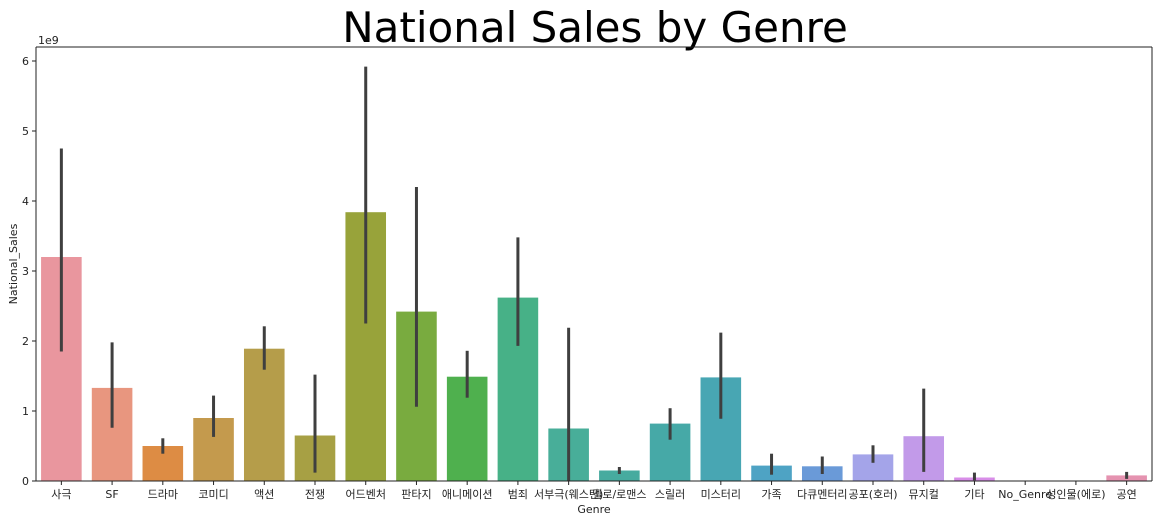  Describe the element at coordinates (25, 411) in the screenshot. I see `y-tick-label-1: 1` at that location.